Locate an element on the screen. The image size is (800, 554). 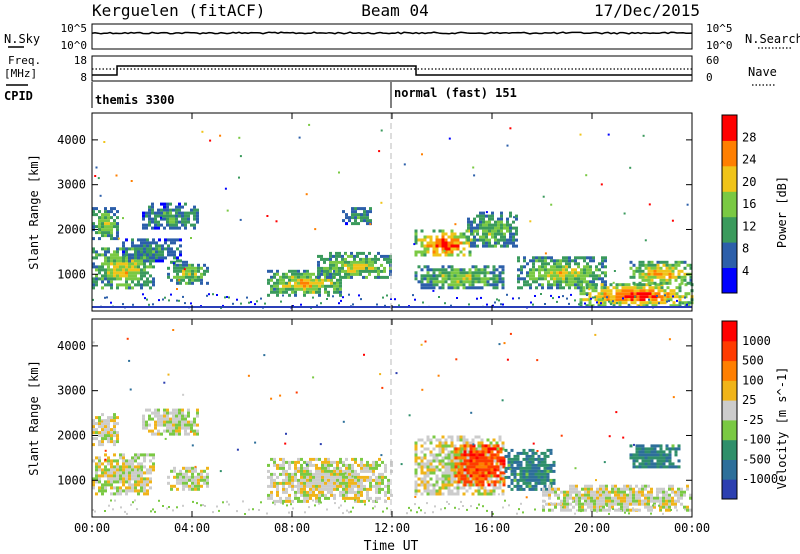
pw-colorbar-tick: 24 is located at coordinates (749, 160).